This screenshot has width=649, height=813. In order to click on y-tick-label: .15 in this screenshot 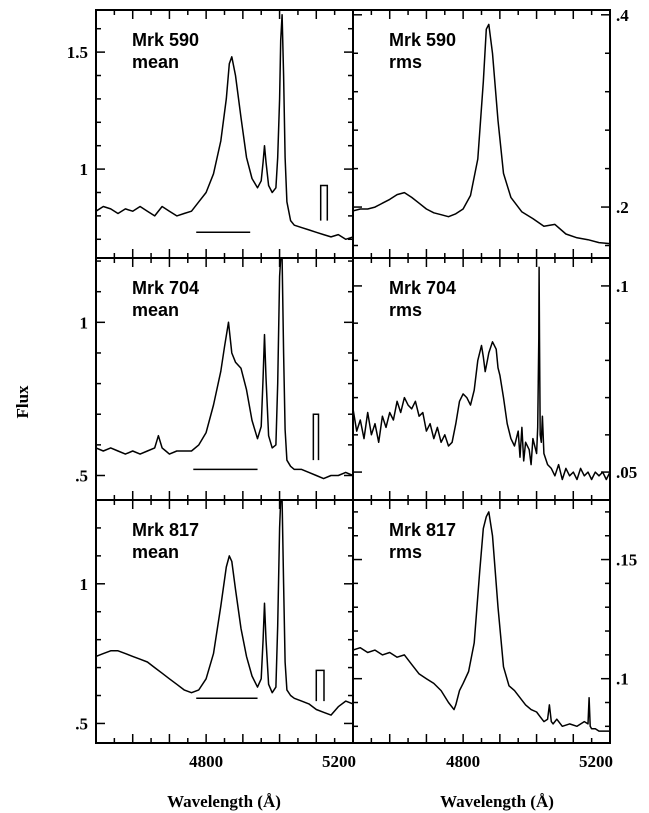, I will do `click(626, 560)`.